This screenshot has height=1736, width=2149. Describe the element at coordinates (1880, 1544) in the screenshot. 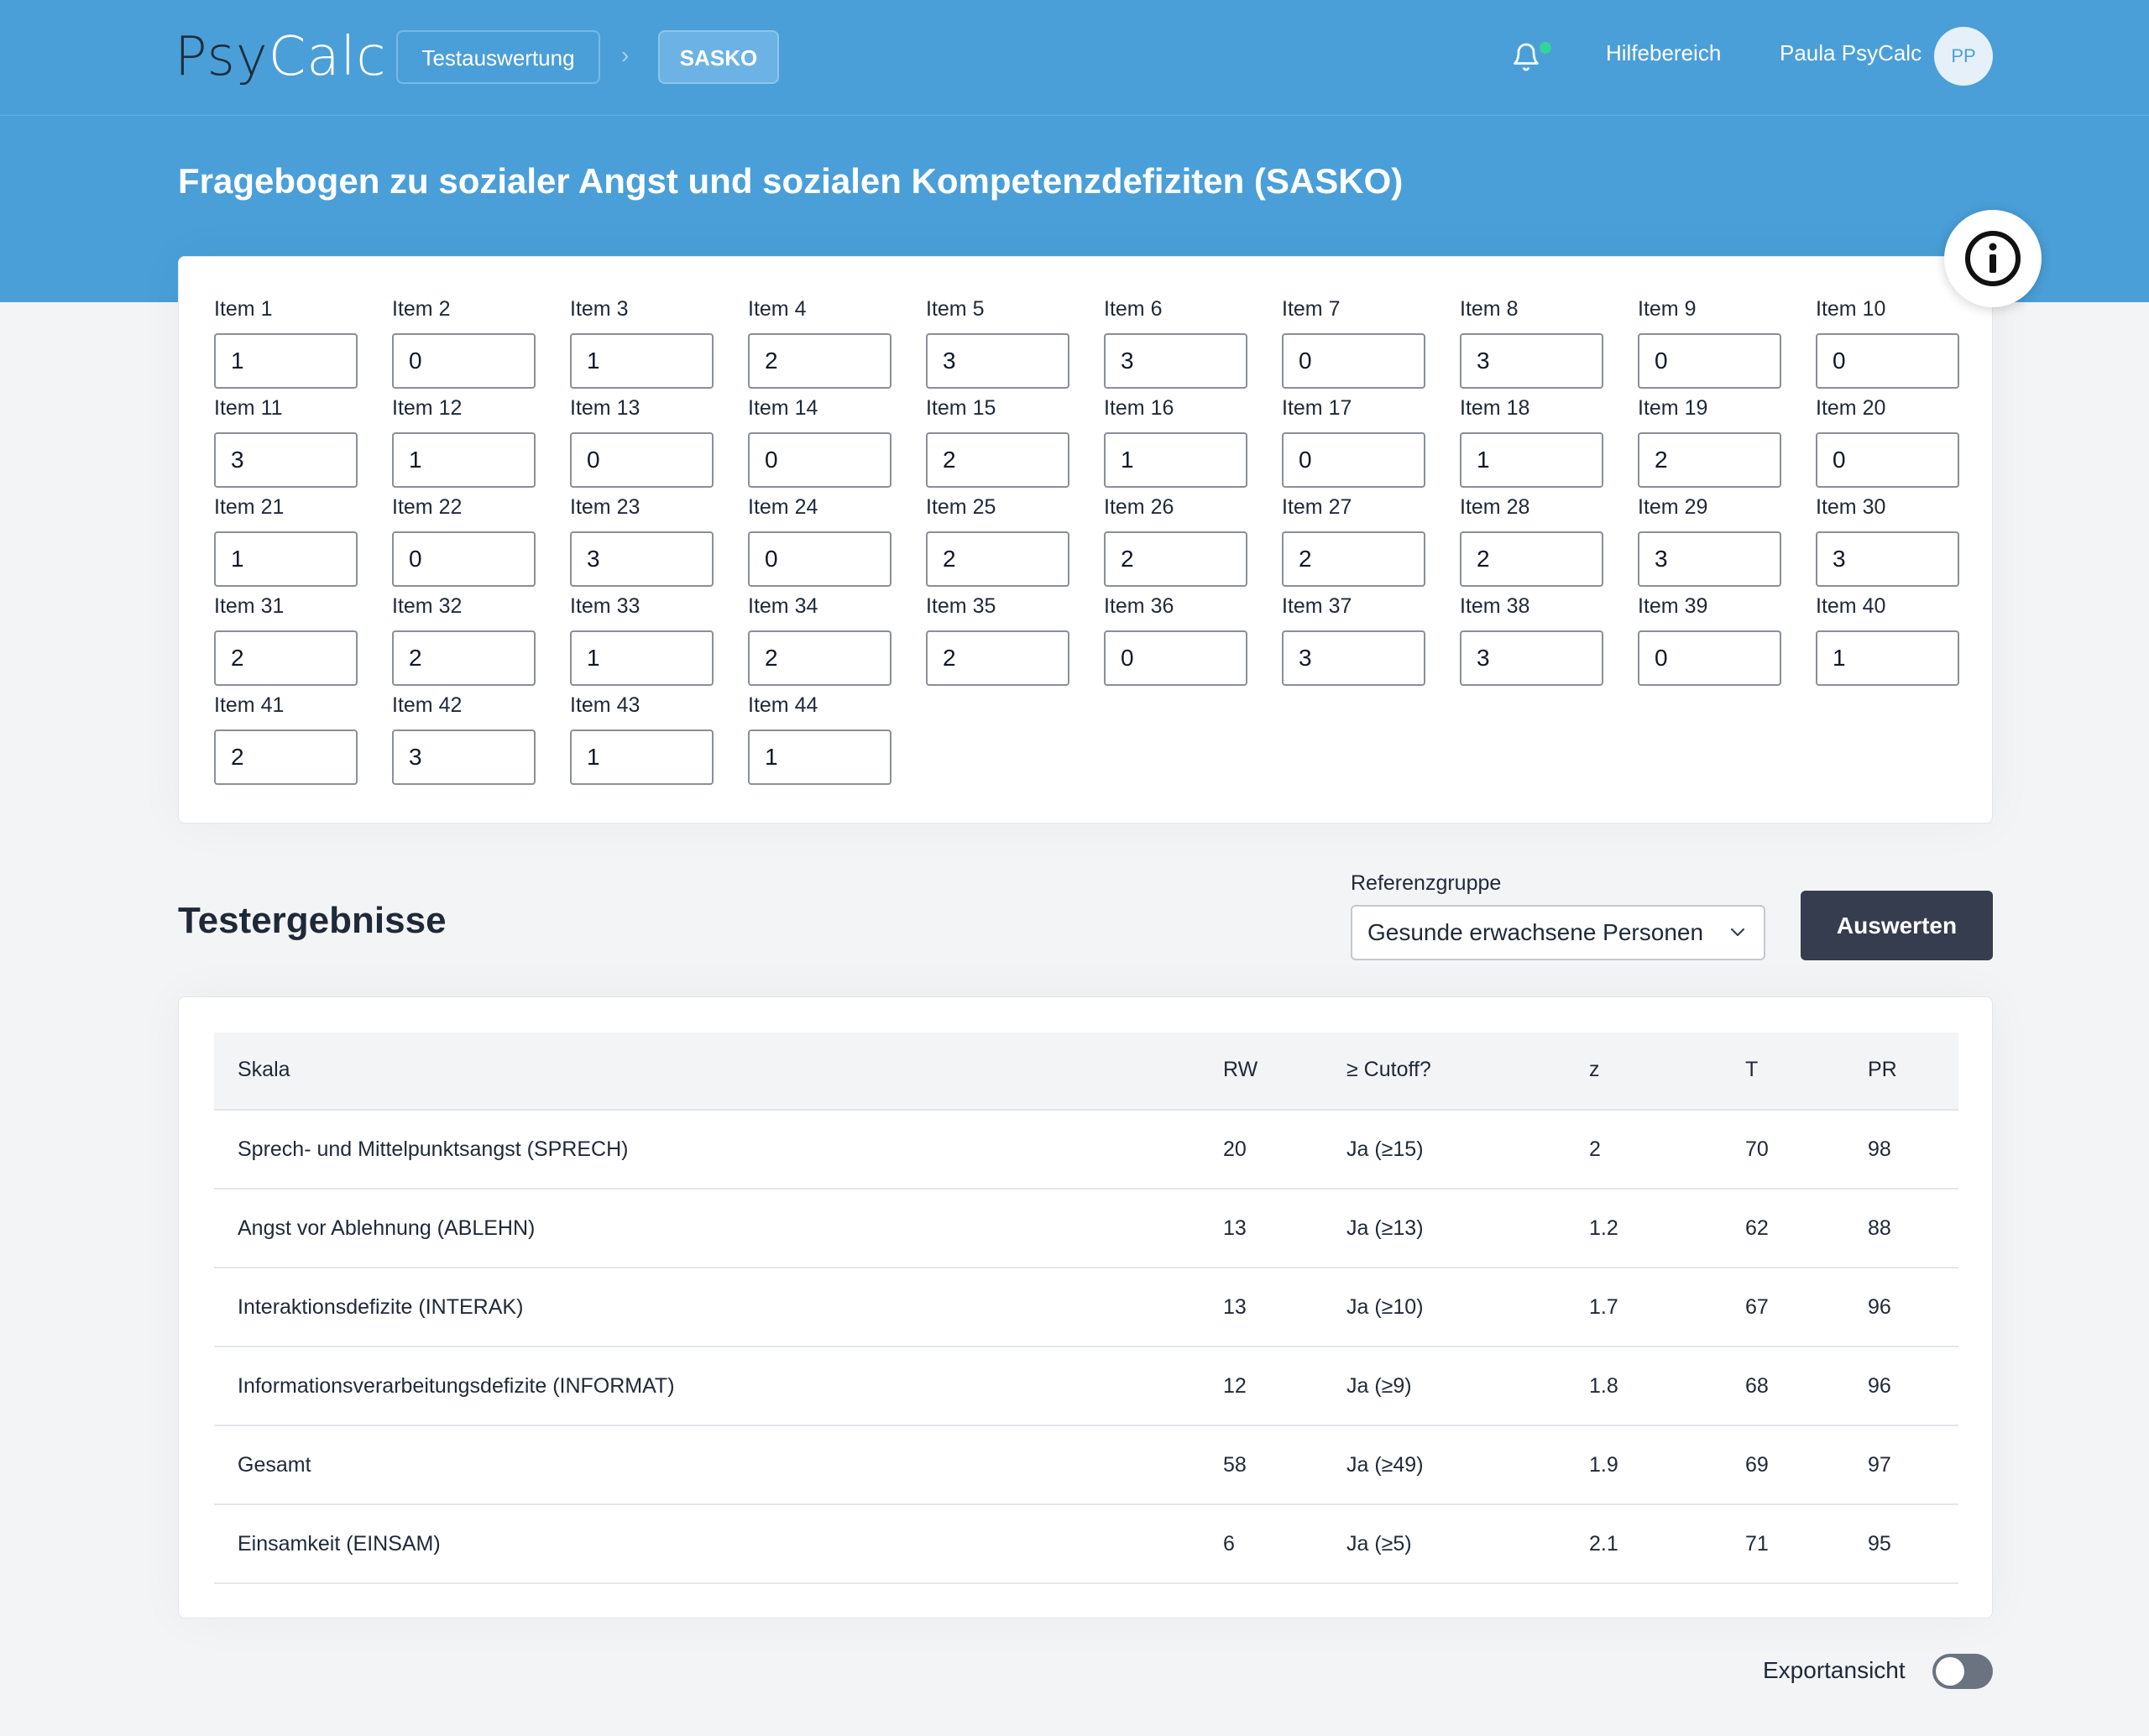

I see `cell-pr: 95` at that location.